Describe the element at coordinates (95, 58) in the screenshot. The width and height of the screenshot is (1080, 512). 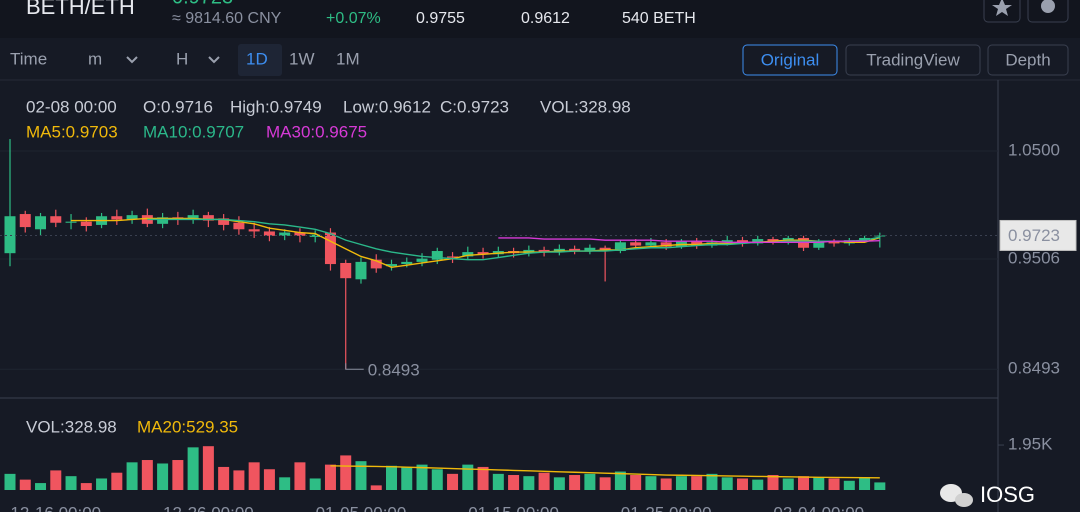
I see `interval-button: m` at that location.